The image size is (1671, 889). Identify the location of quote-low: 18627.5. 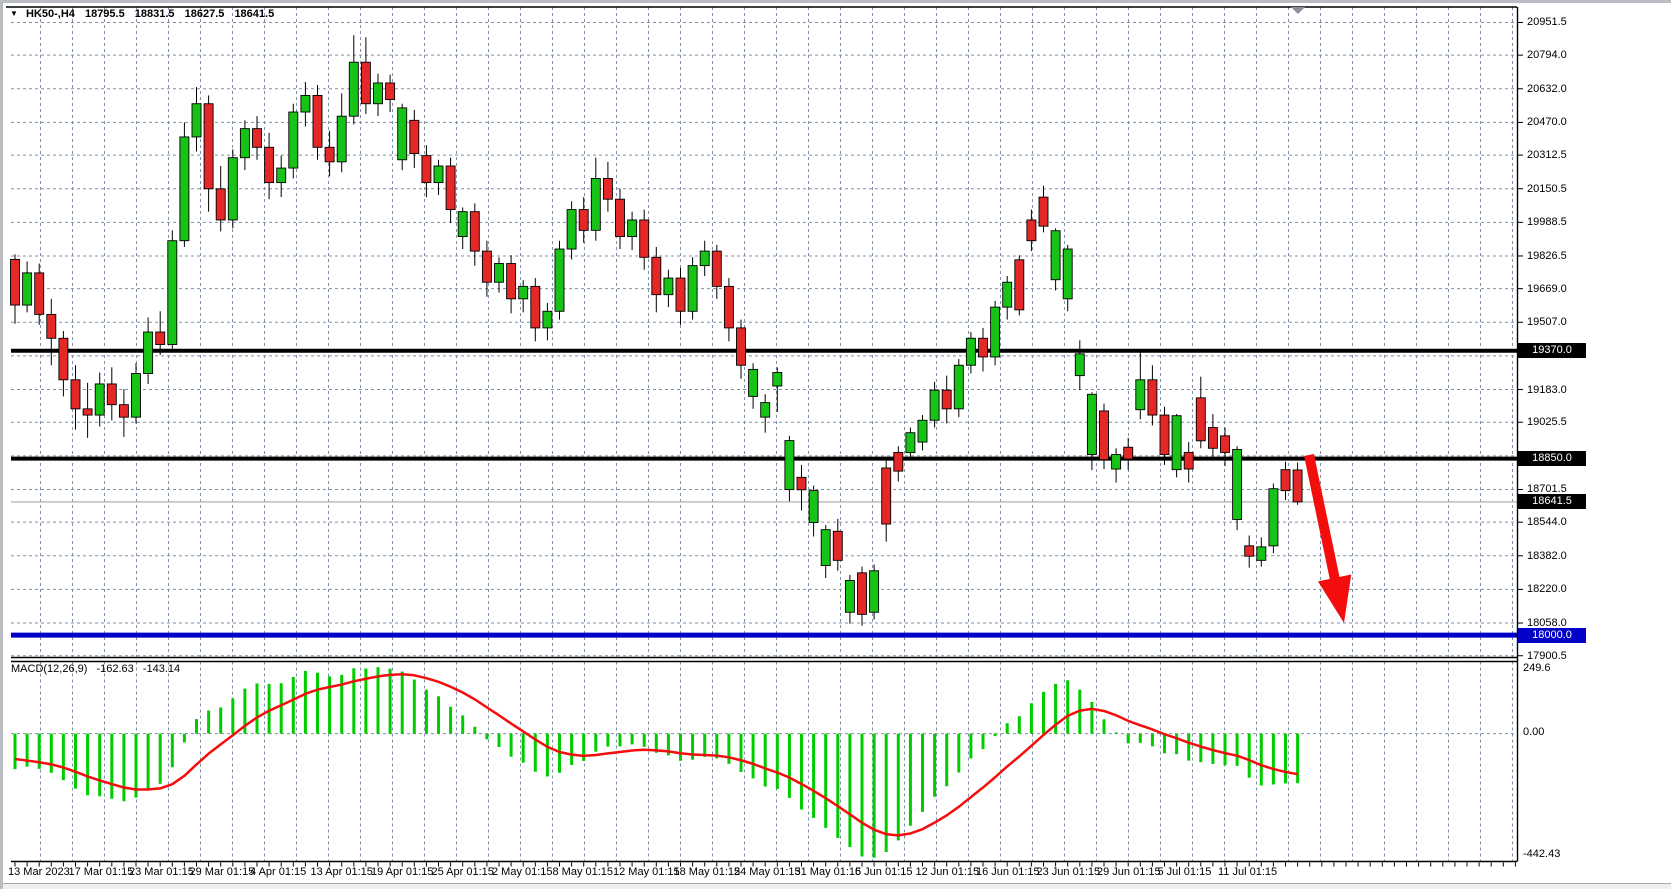
(204, 14).